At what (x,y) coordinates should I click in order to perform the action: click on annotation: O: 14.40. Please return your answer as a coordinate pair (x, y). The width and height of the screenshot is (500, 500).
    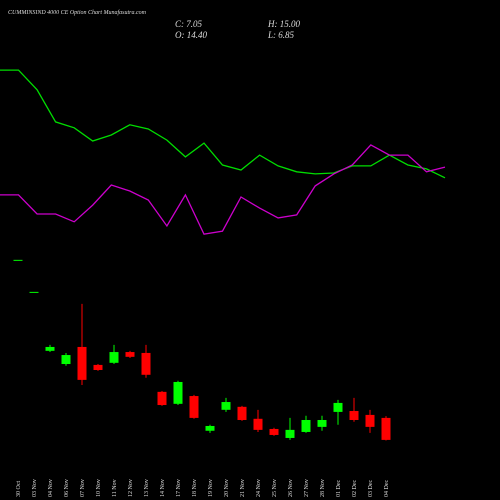
    Looking at the image, I should click on (191, 35).